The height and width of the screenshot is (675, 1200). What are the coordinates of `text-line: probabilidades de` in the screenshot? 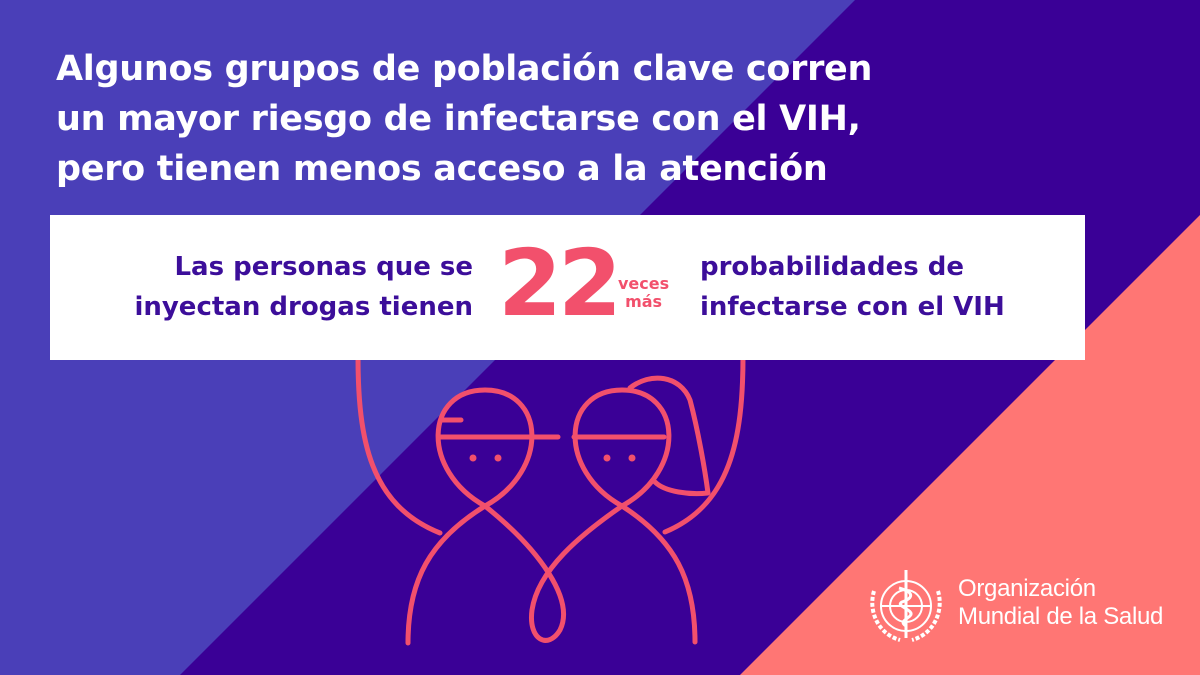 It's located at (832, 267).